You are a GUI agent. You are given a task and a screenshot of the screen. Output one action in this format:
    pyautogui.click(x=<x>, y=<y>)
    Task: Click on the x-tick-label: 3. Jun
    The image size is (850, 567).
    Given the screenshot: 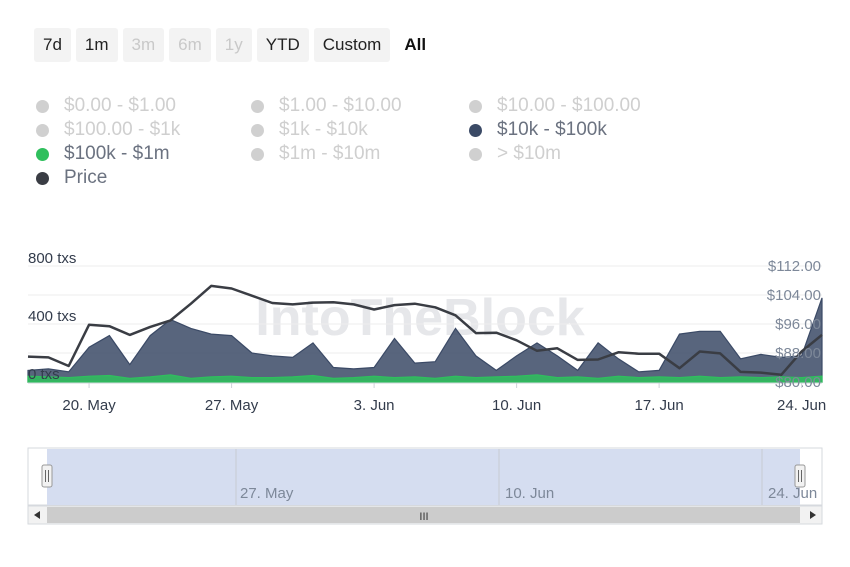 What is the action you would take?
    pyautogui.click(x=374, y=405)
    